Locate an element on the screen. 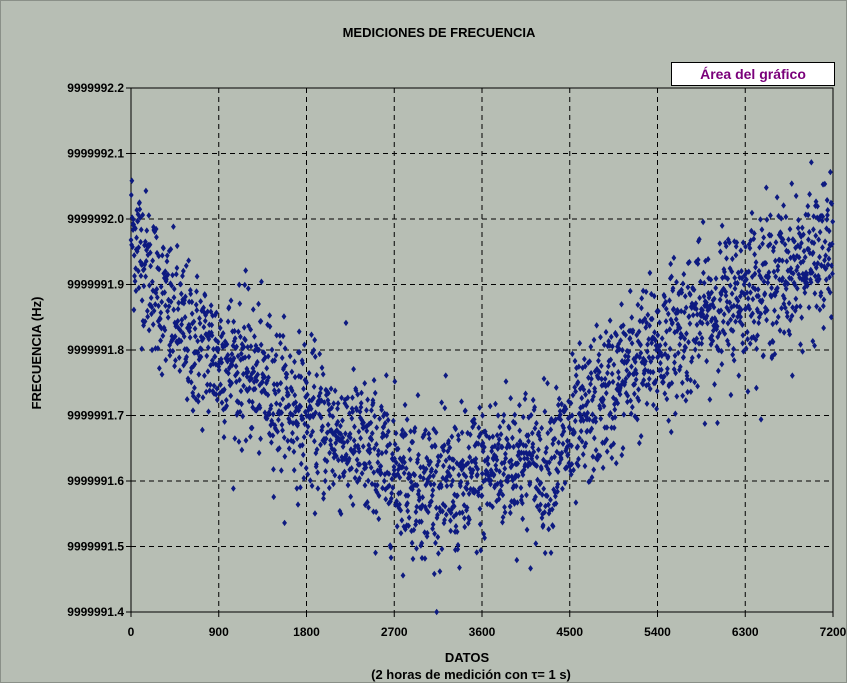 This screenshot has height=684, width=847. x-tick-label: 6300 is located at coordinates (745, 632).